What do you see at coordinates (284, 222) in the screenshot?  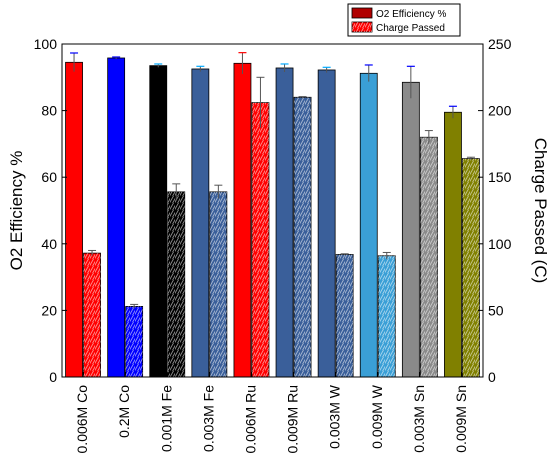 I see `bar-efficiency-0-009m-ru` at bounding box center [284, 222].